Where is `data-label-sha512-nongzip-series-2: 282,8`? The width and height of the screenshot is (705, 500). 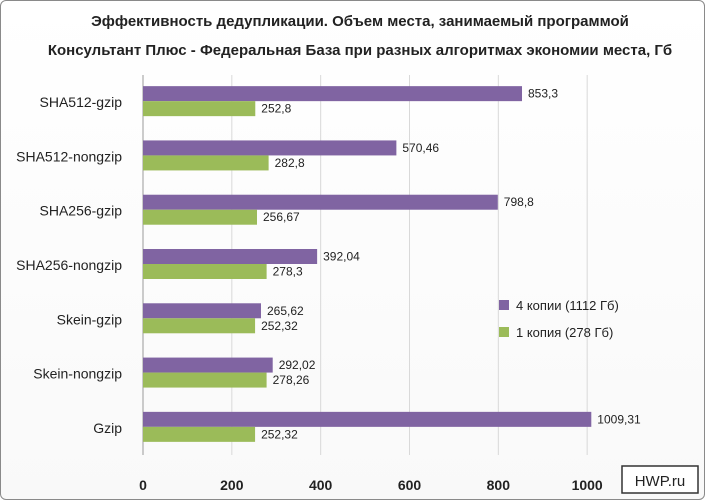 data-label-sha512-nongzip-series-2: 282,8 is located at coordinates (290, 163).